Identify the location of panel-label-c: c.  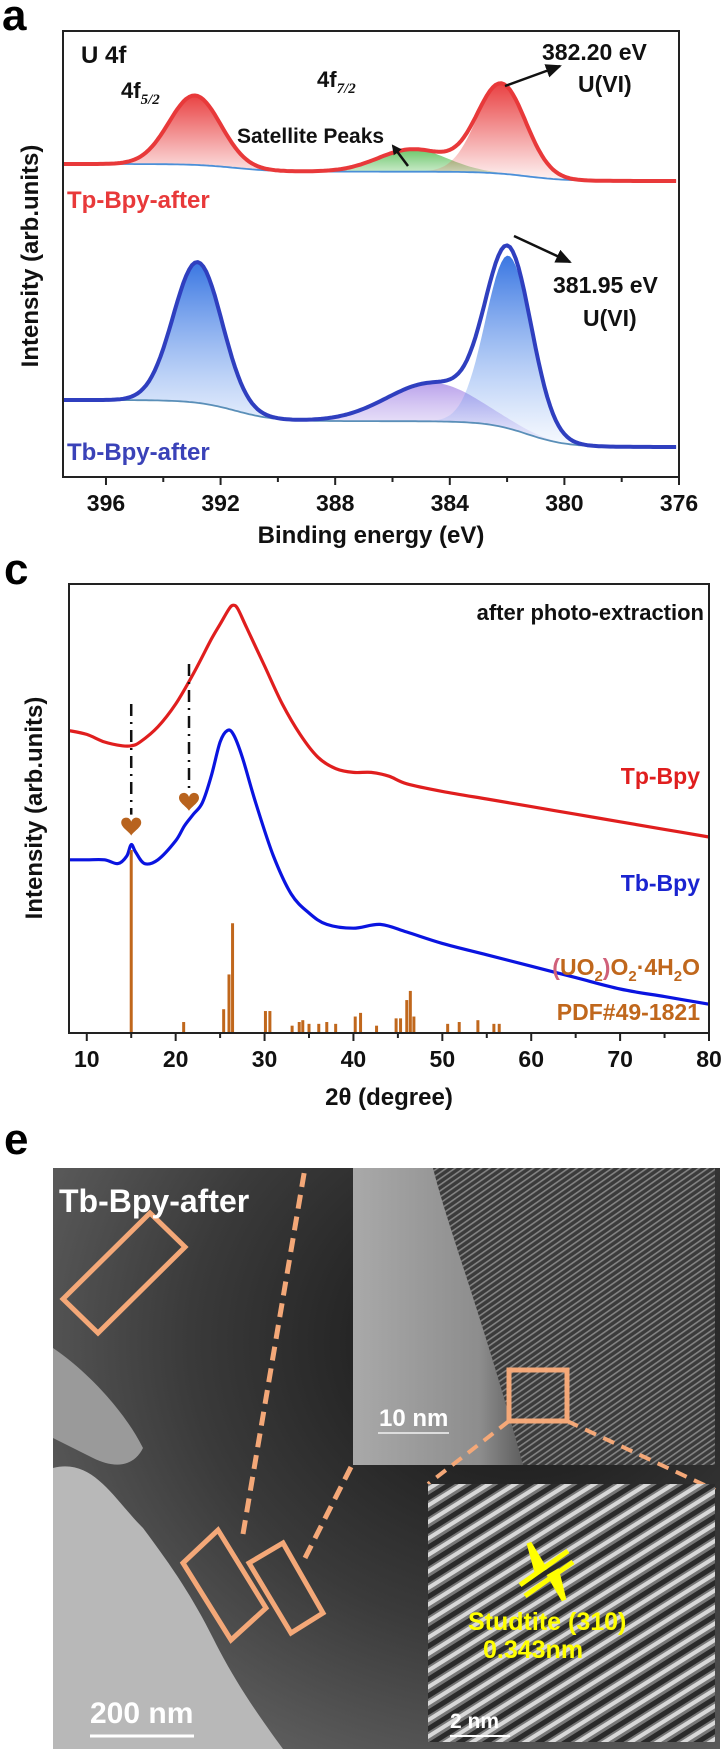
(16, 569).